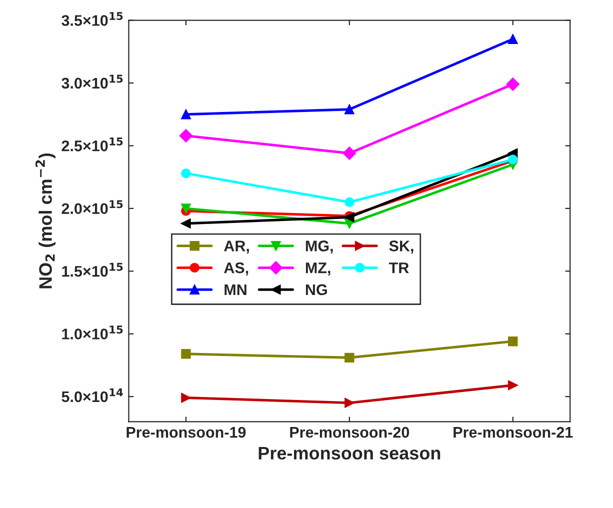 The image size is (613, 508). Describe the element at coordinates (316, 290) in the screenshot. I see `legend-label: NG` at that location.